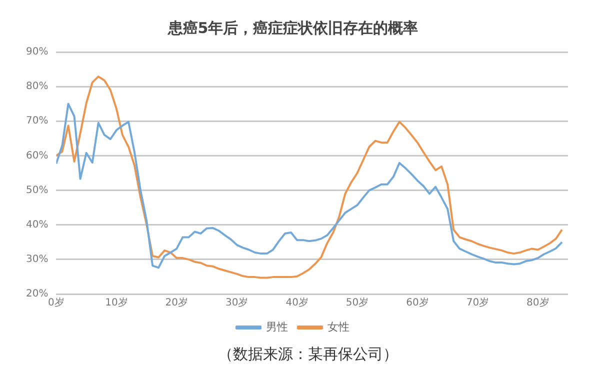  I want to click on x-tick-label: 40岁, so click(297, 302).